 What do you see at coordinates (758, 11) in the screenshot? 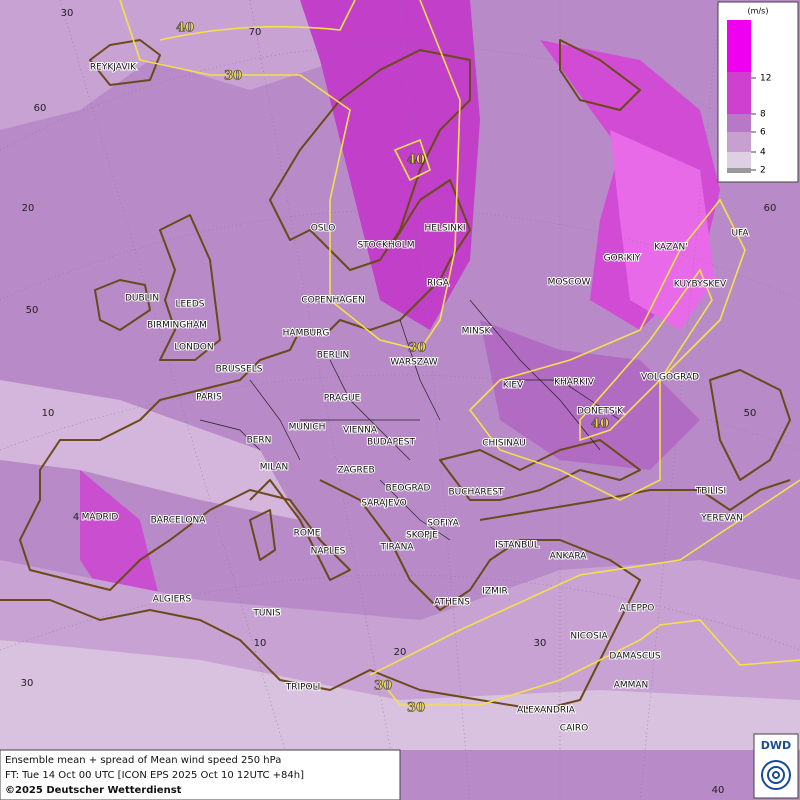
I see `legend-unit: (m/s)` at bounding box center [758, 11].